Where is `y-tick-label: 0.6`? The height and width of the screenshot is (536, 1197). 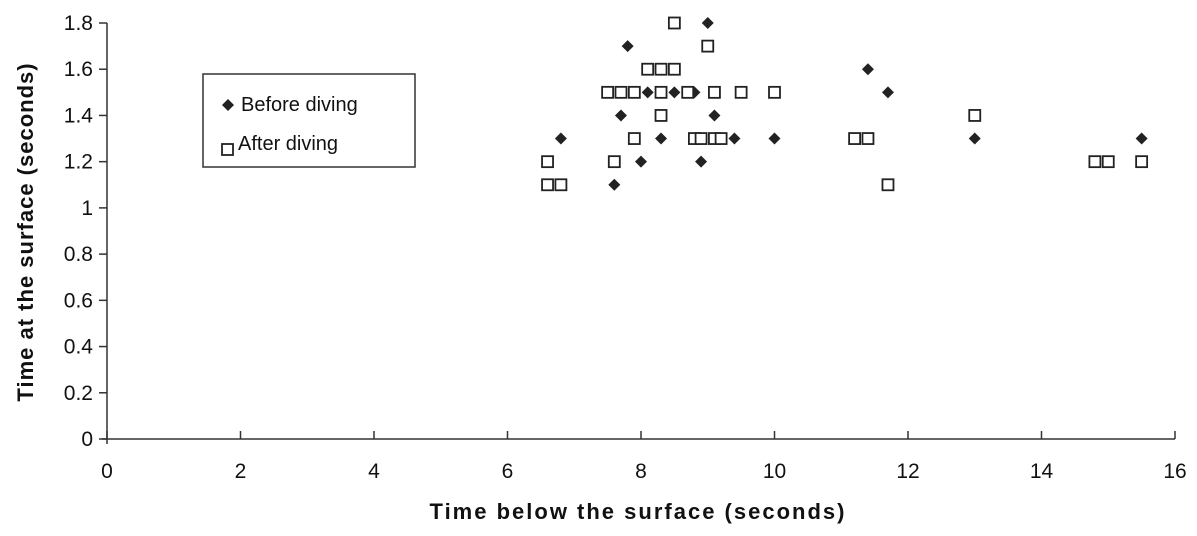 y-tick-label: 0.6 is located at coordinates (78, 300).